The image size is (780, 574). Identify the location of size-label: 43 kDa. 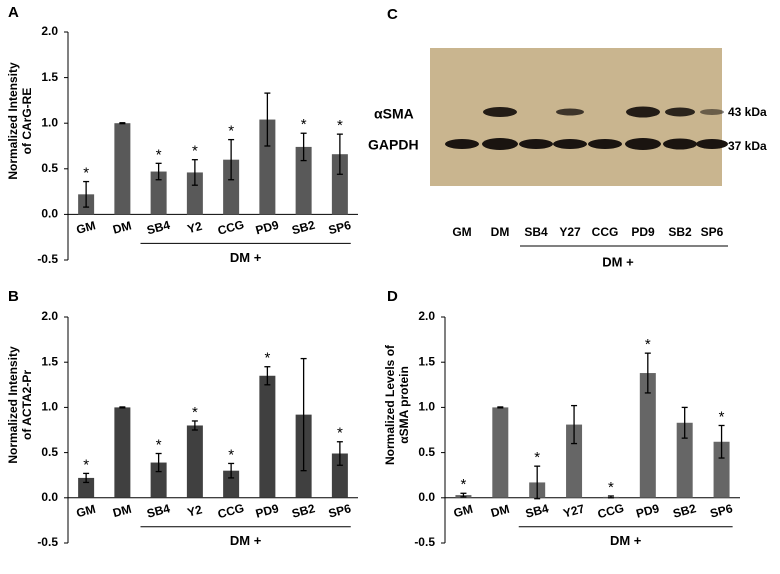
(747, 112).